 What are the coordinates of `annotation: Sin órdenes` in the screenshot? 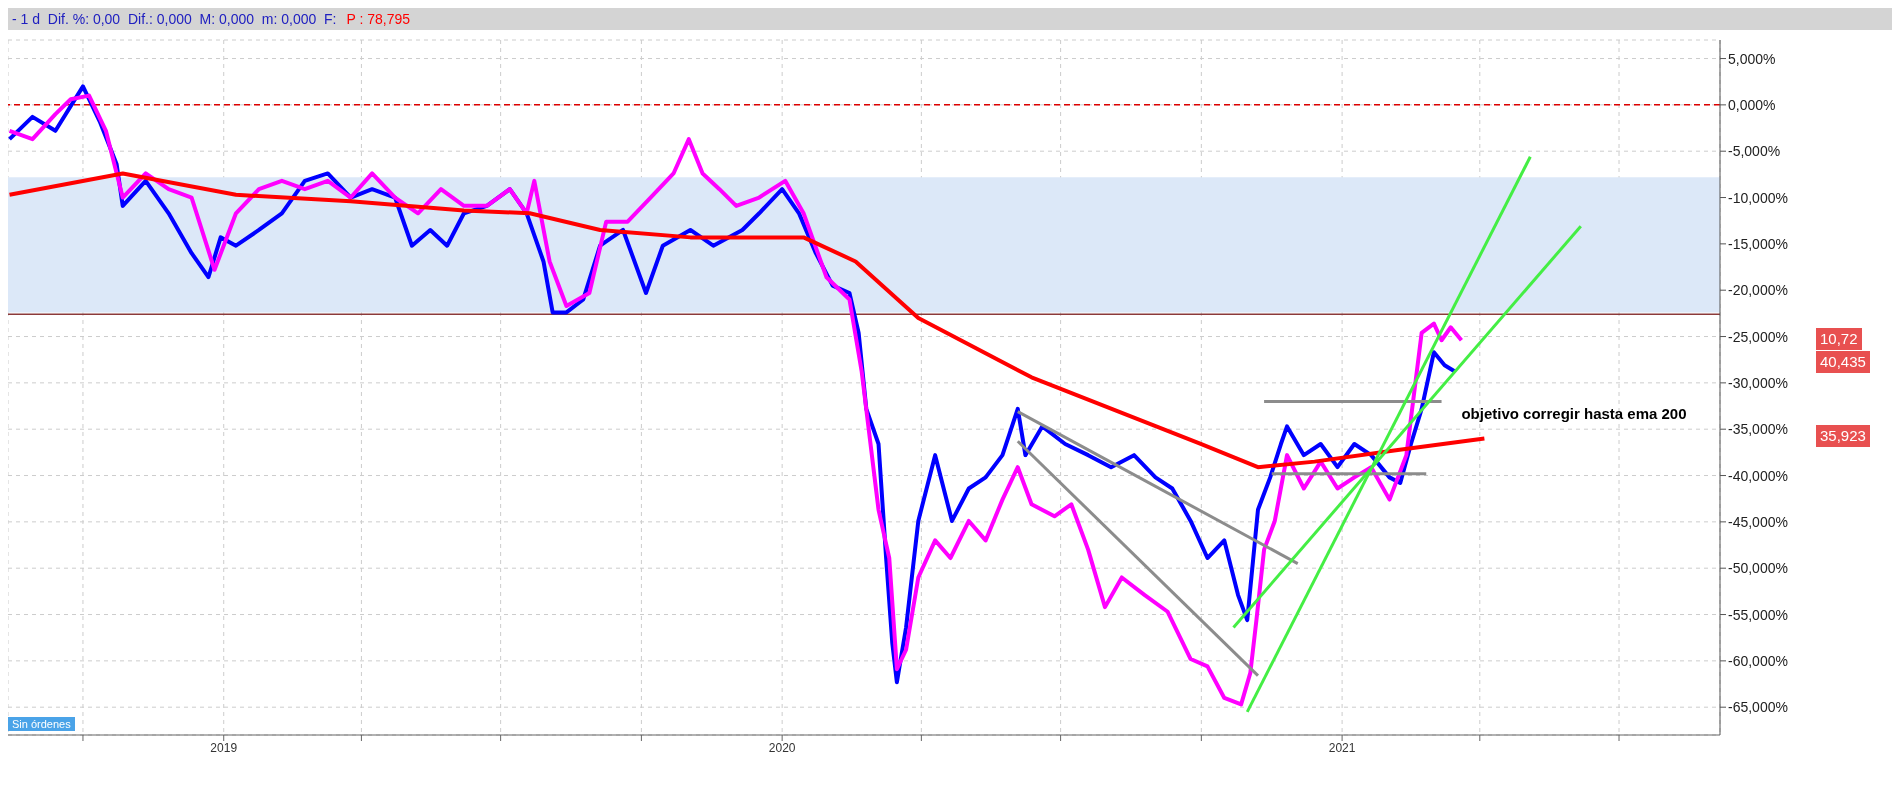 It's located at (41, 724).